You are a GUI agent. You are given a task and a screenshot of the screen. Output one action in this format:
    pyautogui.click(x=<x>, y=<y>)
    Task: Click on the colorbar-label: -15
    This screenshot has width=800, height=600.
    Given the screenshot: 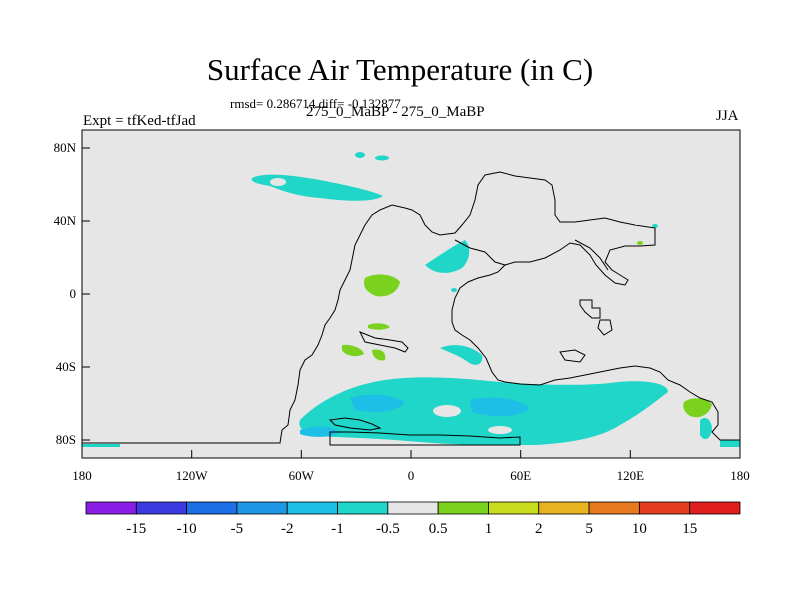 What is the action you would take?
    pyautogui.click(x=136, y=529)
    